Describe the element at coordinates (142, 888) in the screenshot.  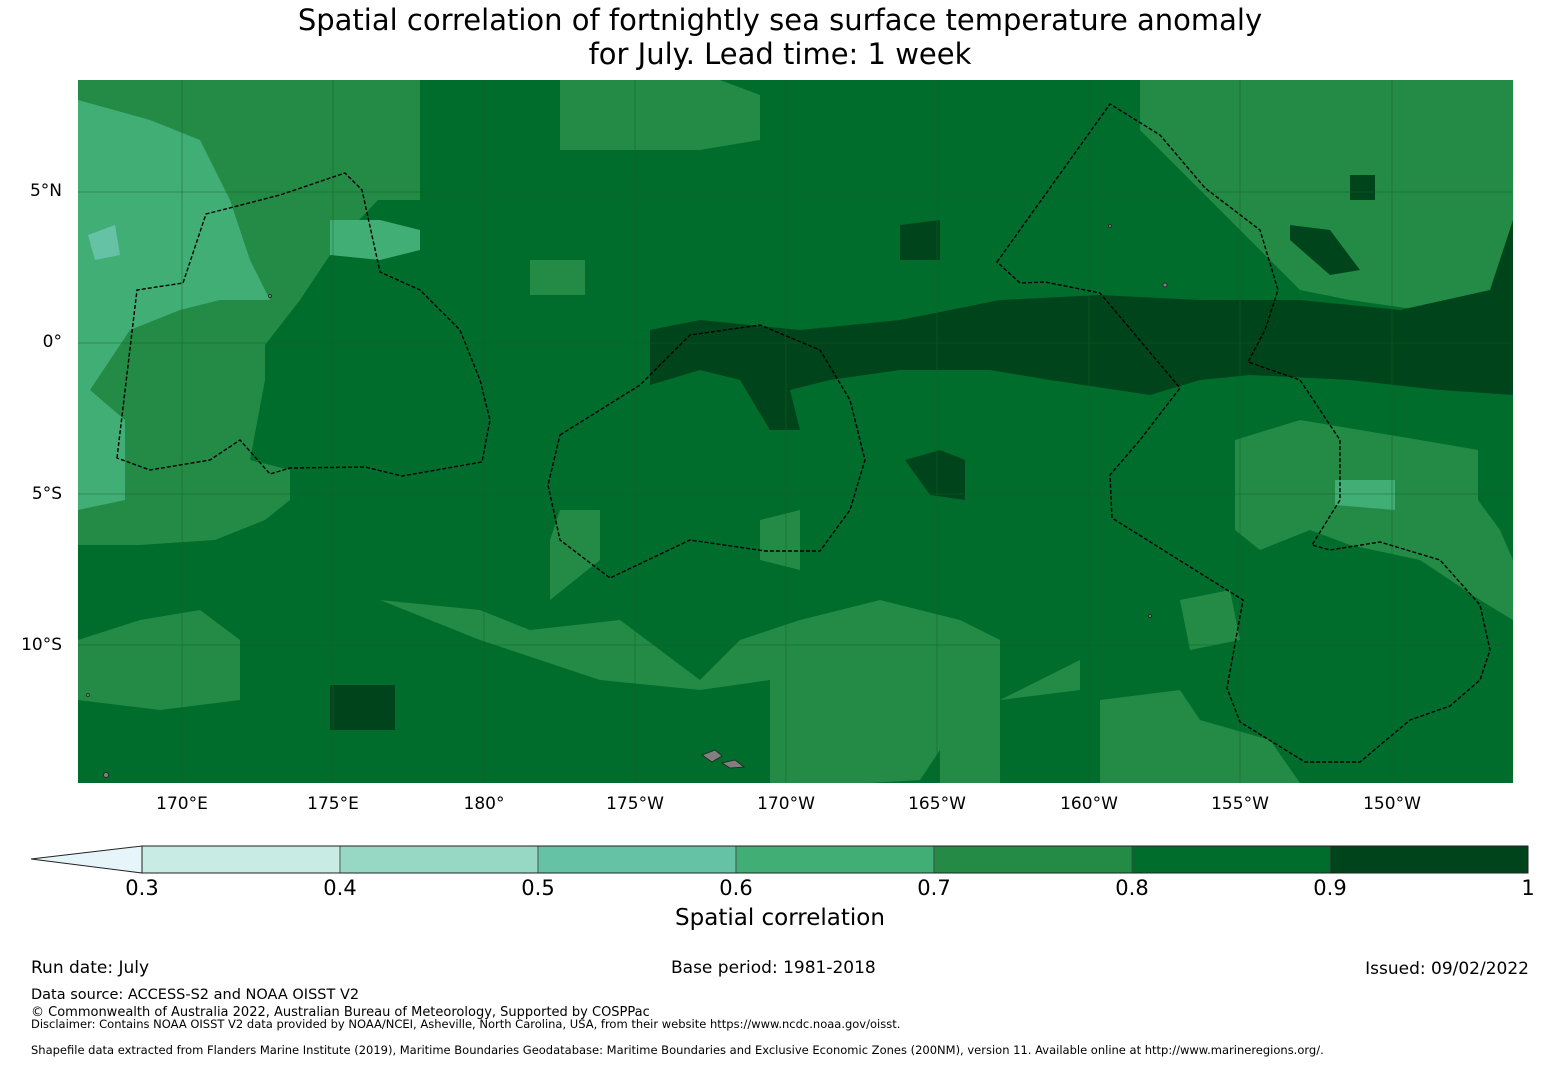
I see `colorbar-tick-0.3: 0.3` at that location.